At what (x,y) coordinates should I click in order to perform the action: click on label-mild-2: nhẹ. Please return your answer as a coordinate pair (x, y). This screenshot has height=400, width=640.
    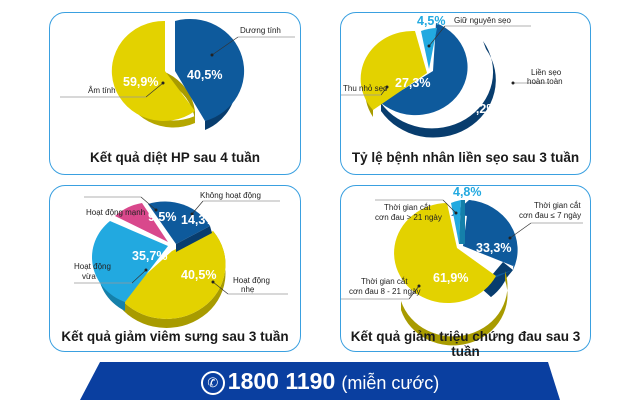
    Looking at the image, I should click on (248, 289).